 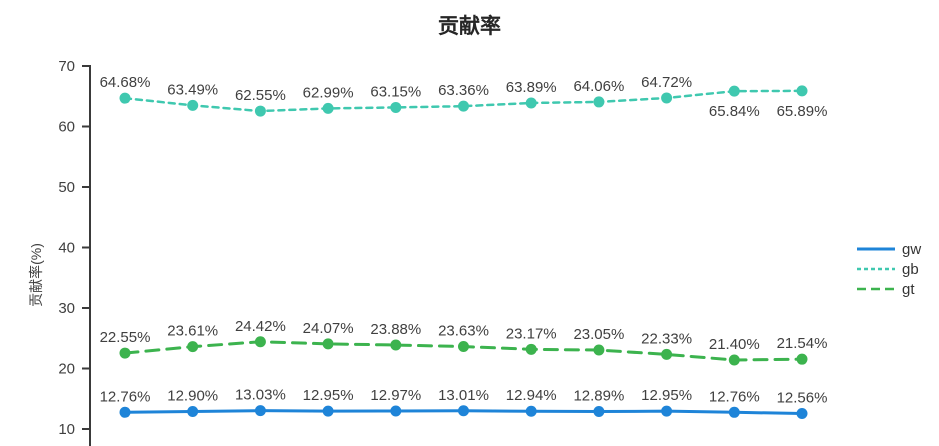 What do you see at coordinates (734, 344) in the screenshot?
I see `data-label-gt: 21.40%` at bounding box center [734, 344].